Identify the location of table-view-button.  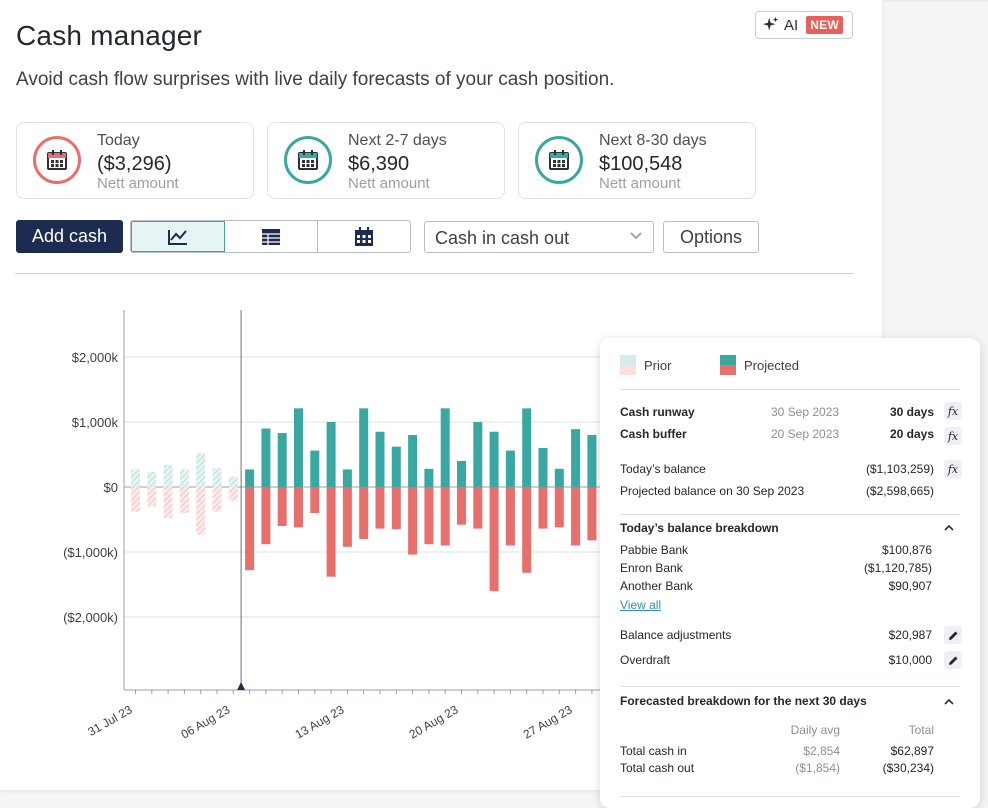
(271, 236).